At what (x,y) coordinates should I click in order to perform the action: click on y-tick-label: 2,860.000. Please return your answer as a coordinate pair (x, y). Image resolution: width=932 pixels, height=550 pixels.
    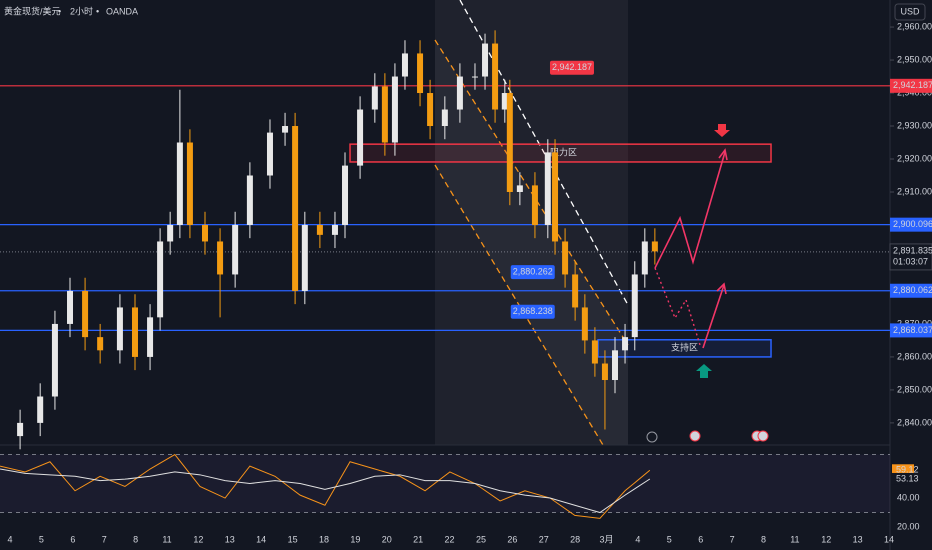
    Looking at the image, I should click on (914, 356).